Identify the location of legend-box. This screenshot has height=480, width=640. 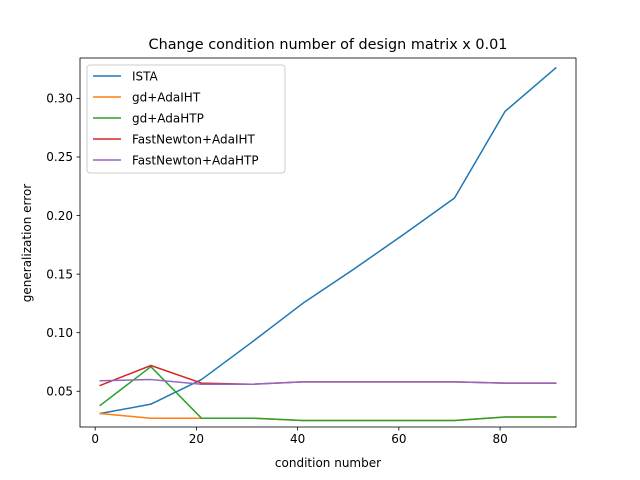
(186, 119).